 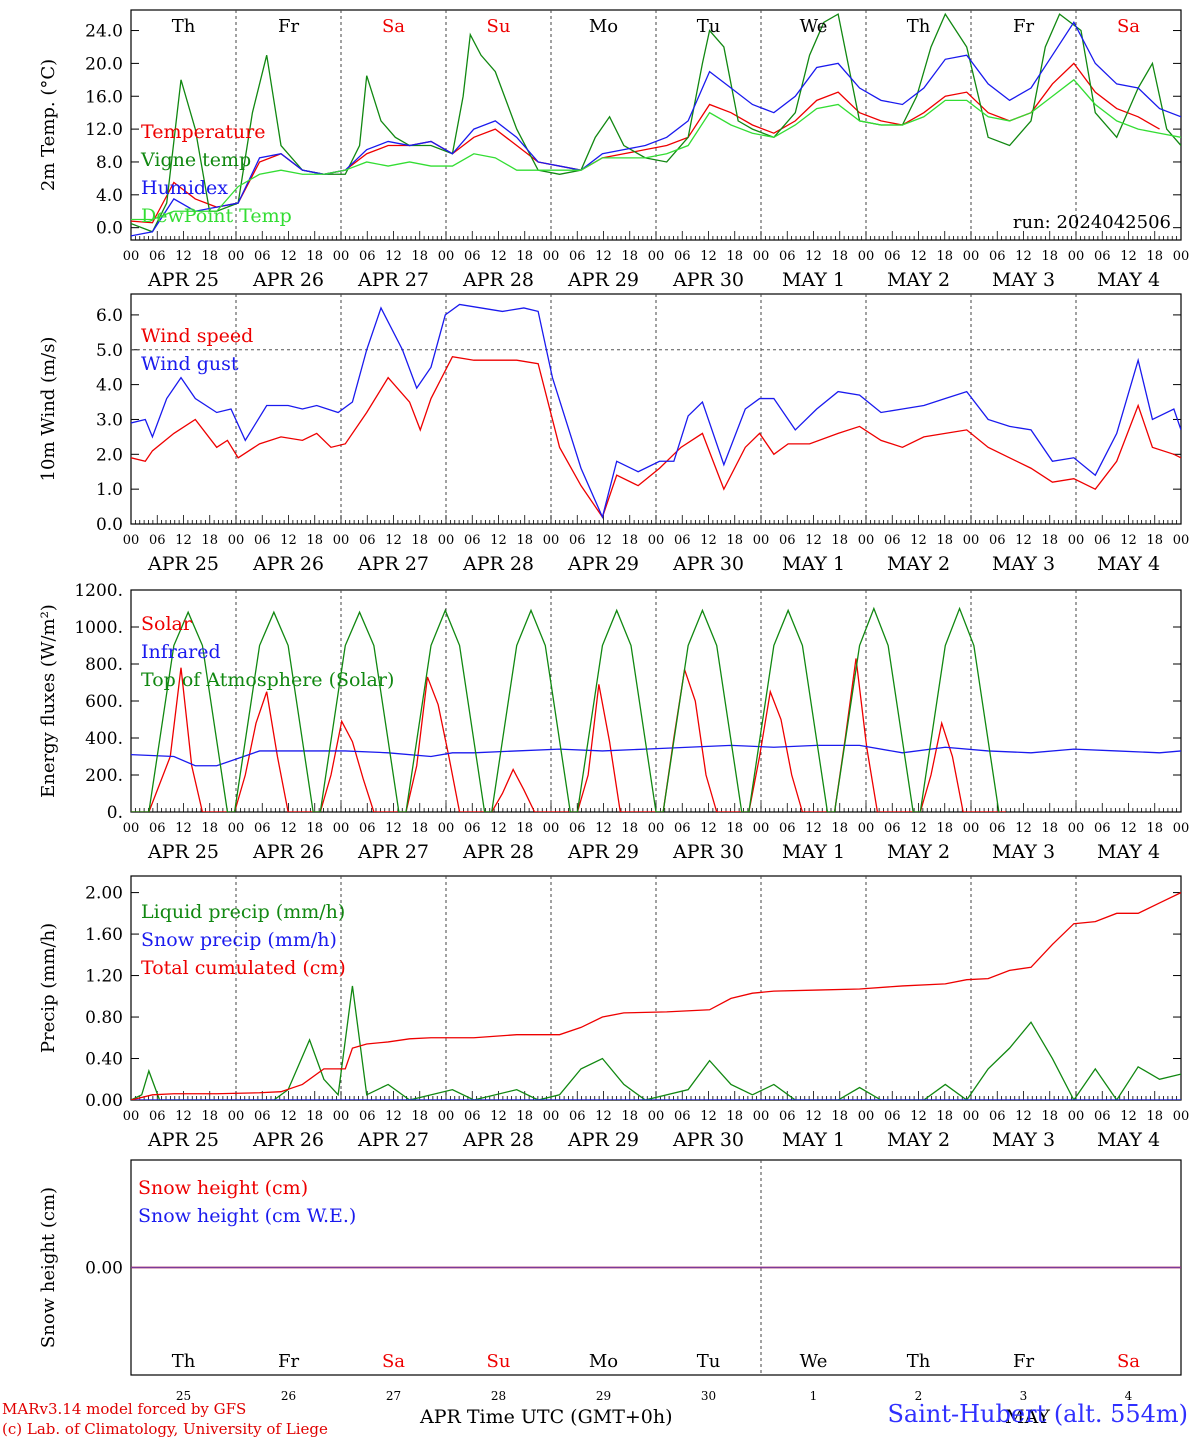 I want to click on series-line-humidex, so click(x=656, y=129).